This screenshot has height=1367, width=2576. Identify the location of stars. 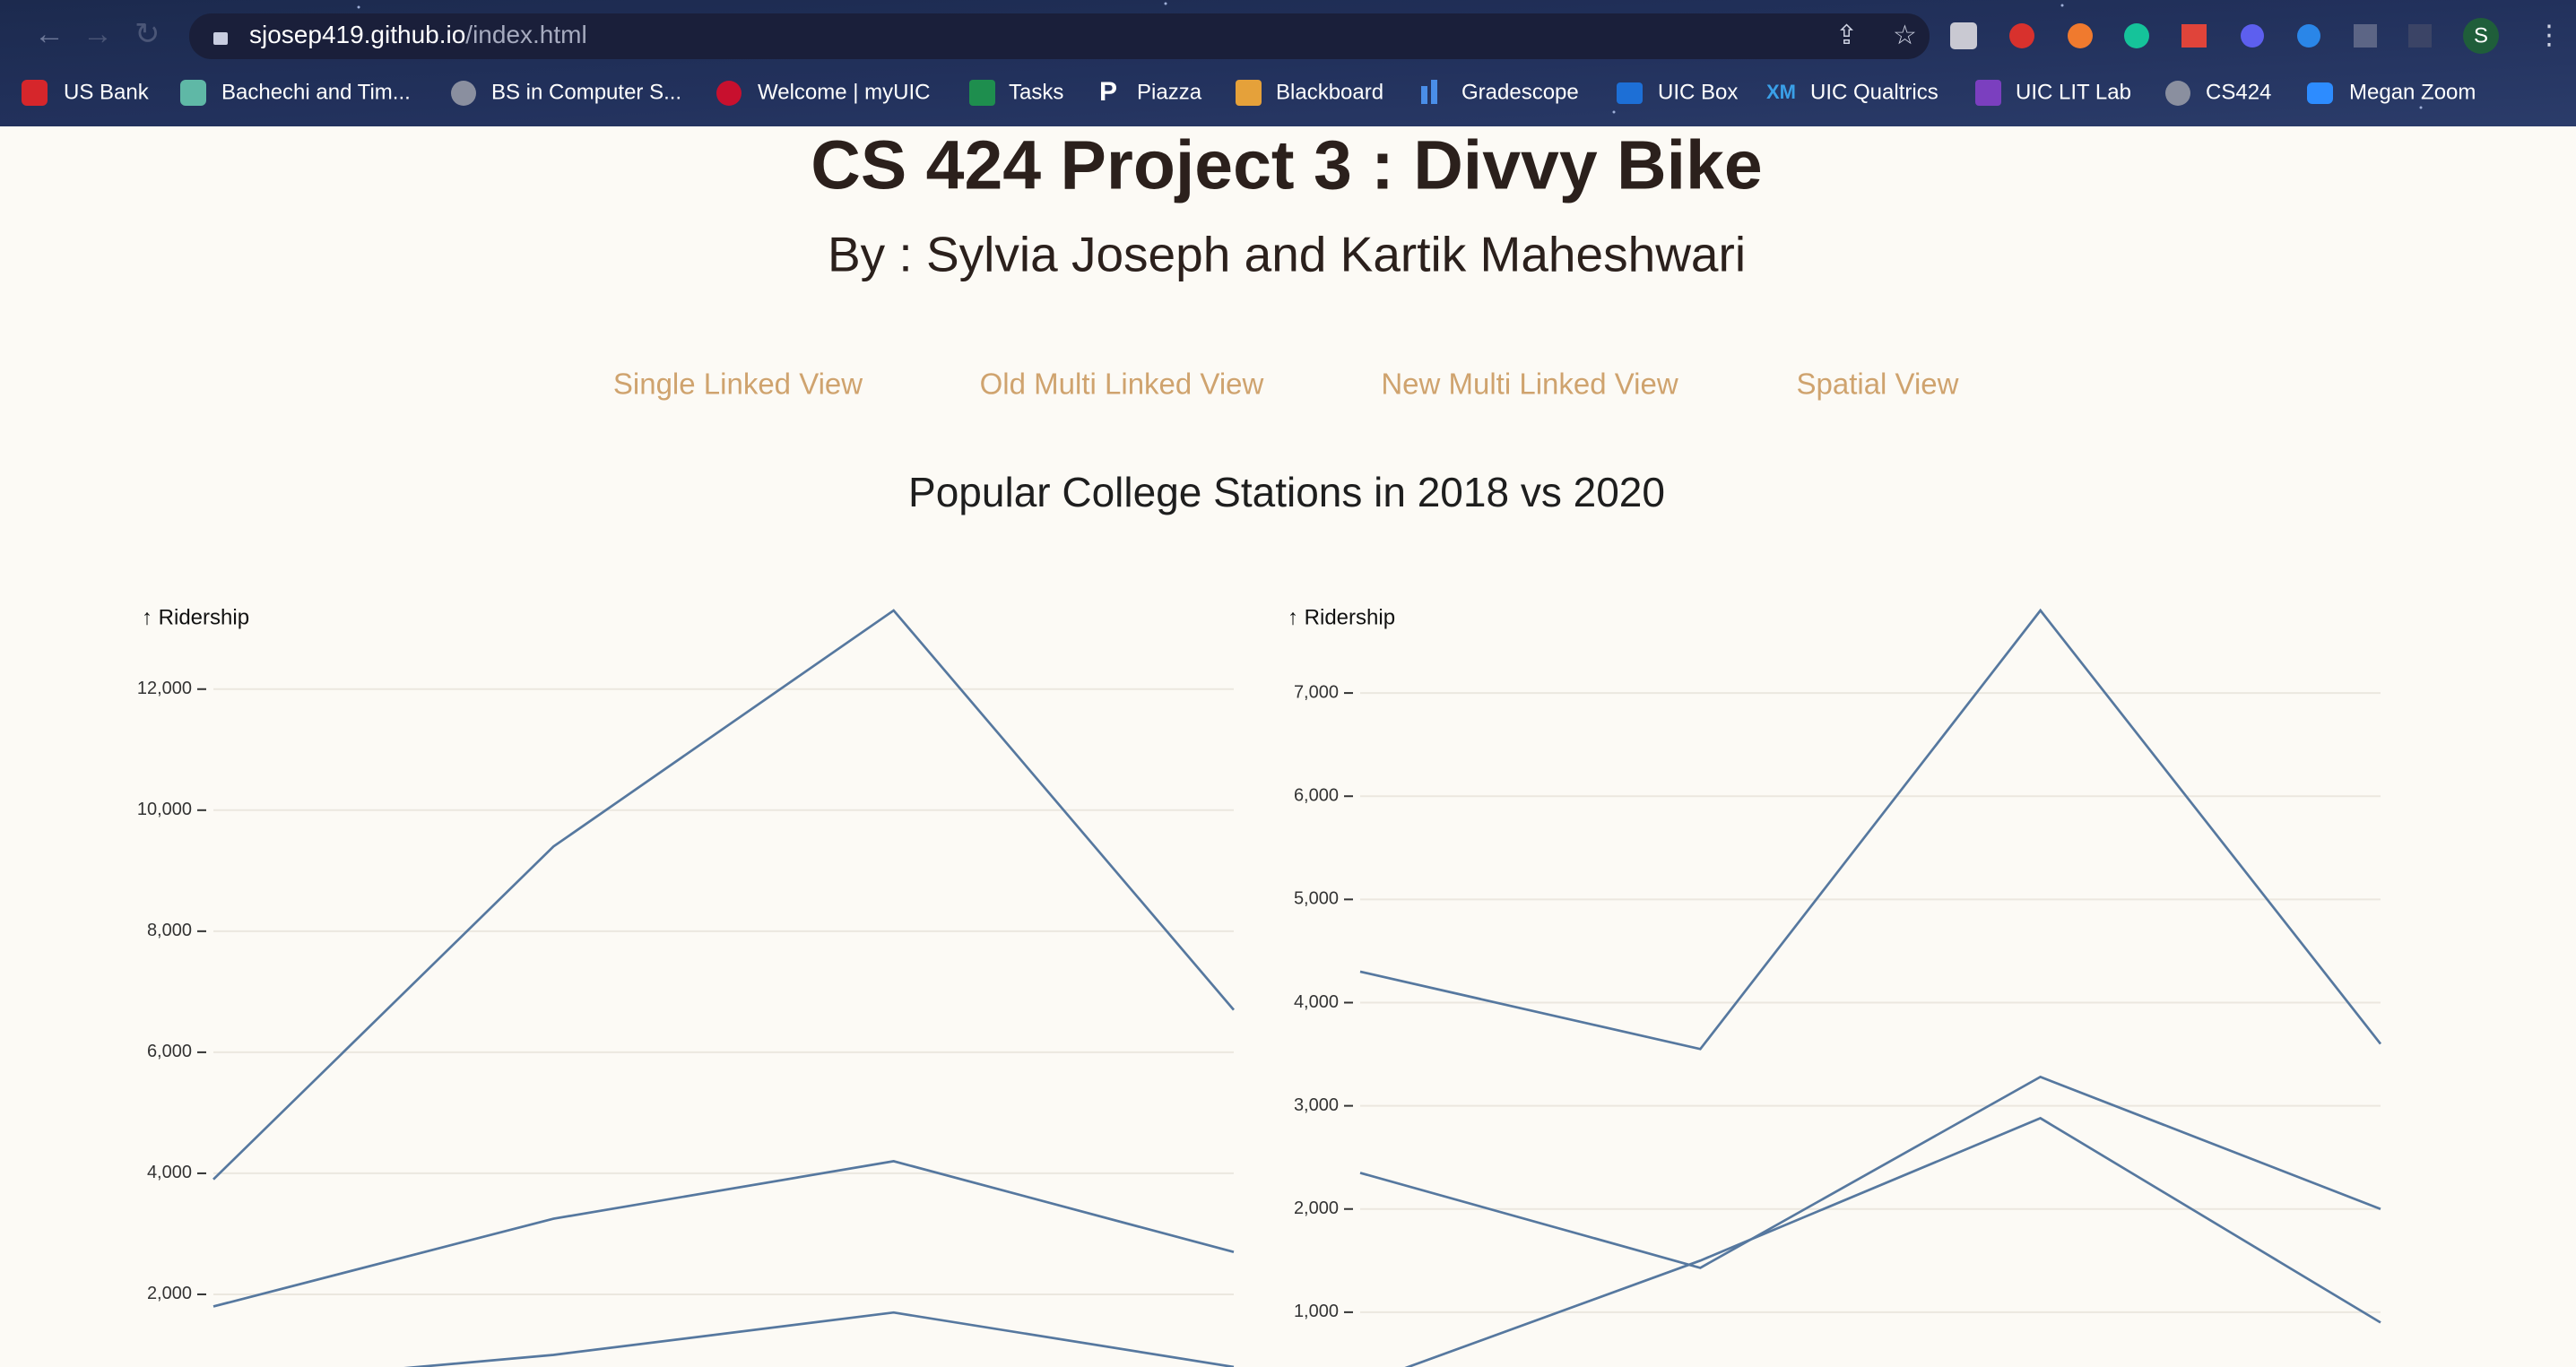
(1390, 58).